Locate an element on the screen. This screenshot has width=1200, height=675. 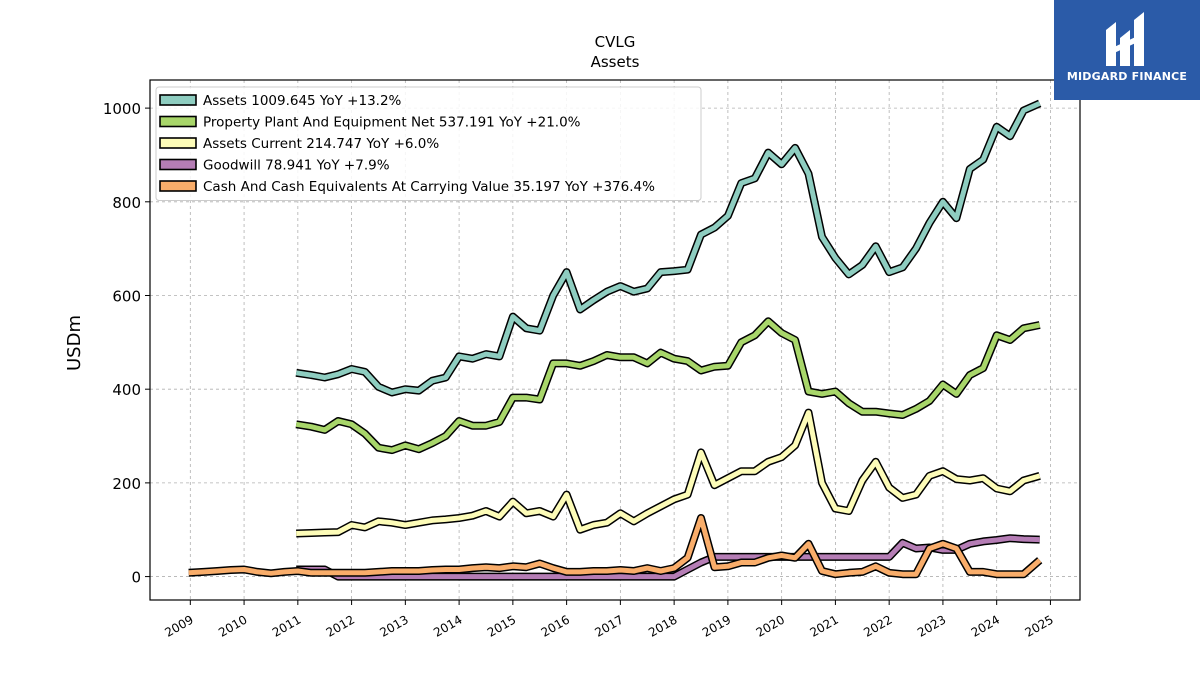
x-tick-label: 2013 is located at coordinates (393, 625).